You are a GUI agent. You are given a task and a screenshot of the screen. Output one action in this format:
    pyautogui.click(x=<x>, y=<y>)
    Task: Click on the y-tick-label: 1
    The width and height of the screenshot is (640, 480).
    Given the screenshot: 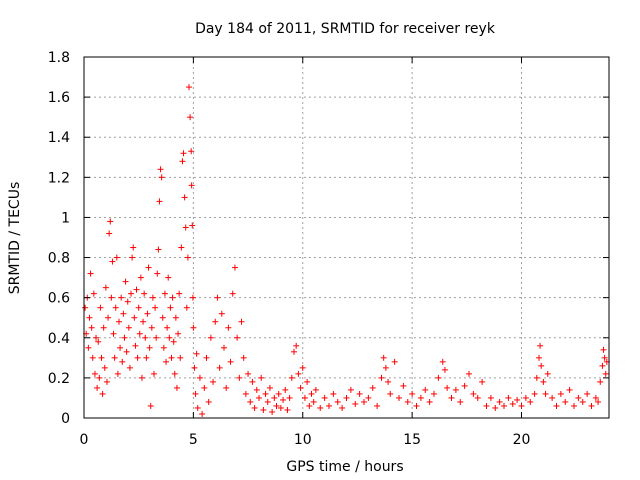 What is the action you would take?
    pyautogui.click(x=65, y=218)
    